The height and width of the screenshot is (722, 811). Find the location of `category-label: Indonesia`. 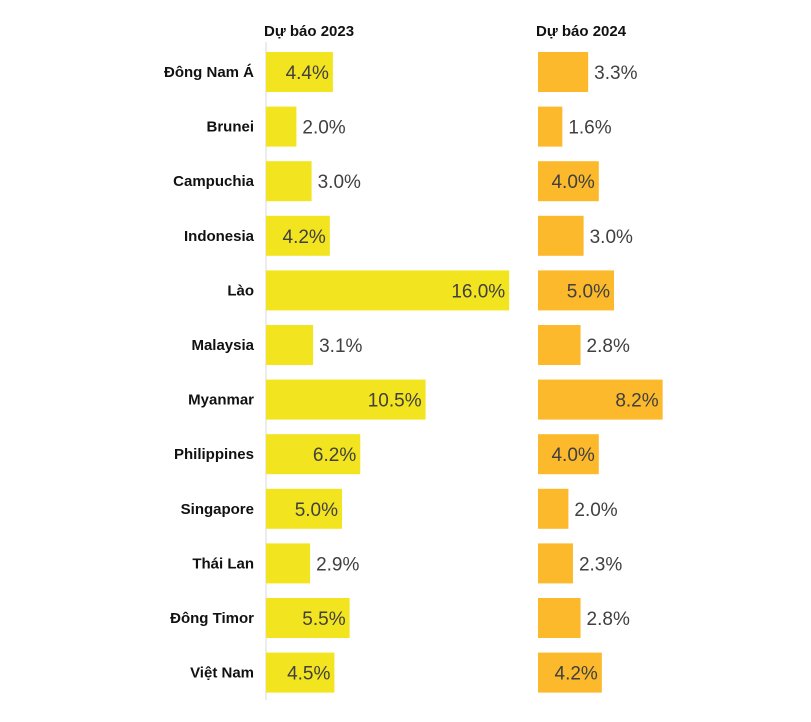

category-label: Indonesia is located at coordinates (219, 236).